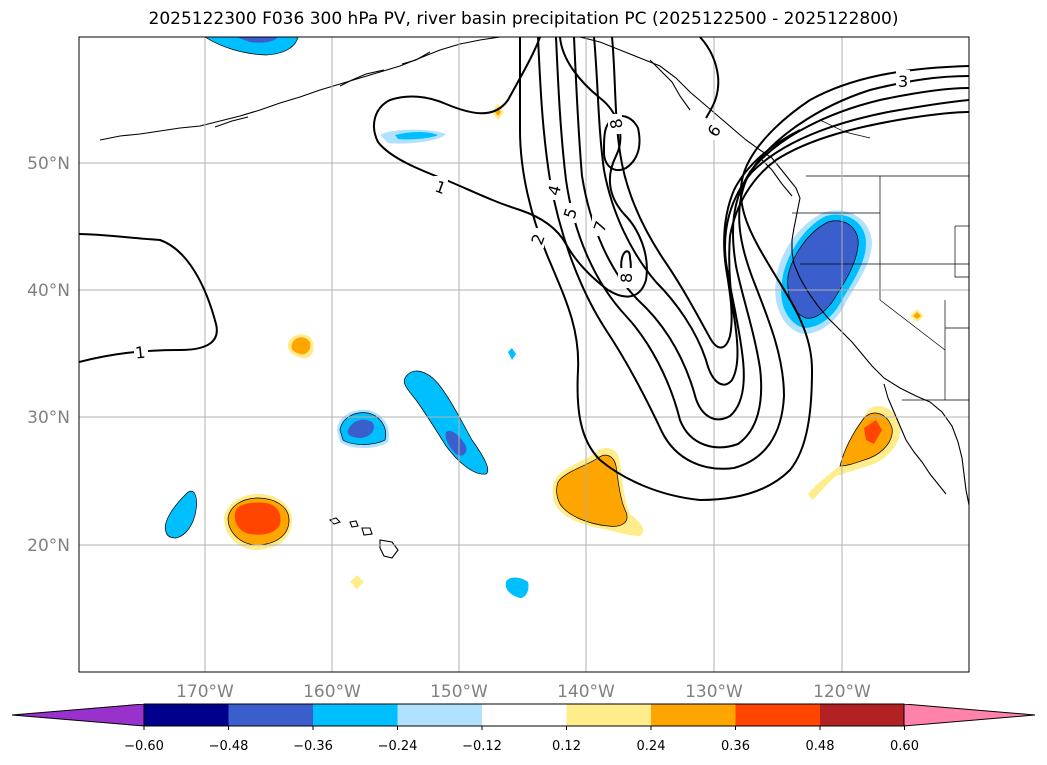 This screenshot has width=1047, height=765. What do you see at coordinates (48, 418) in the screenshot?
I see `lat-label-30n: 30°N` at bounding box center [48, 418].